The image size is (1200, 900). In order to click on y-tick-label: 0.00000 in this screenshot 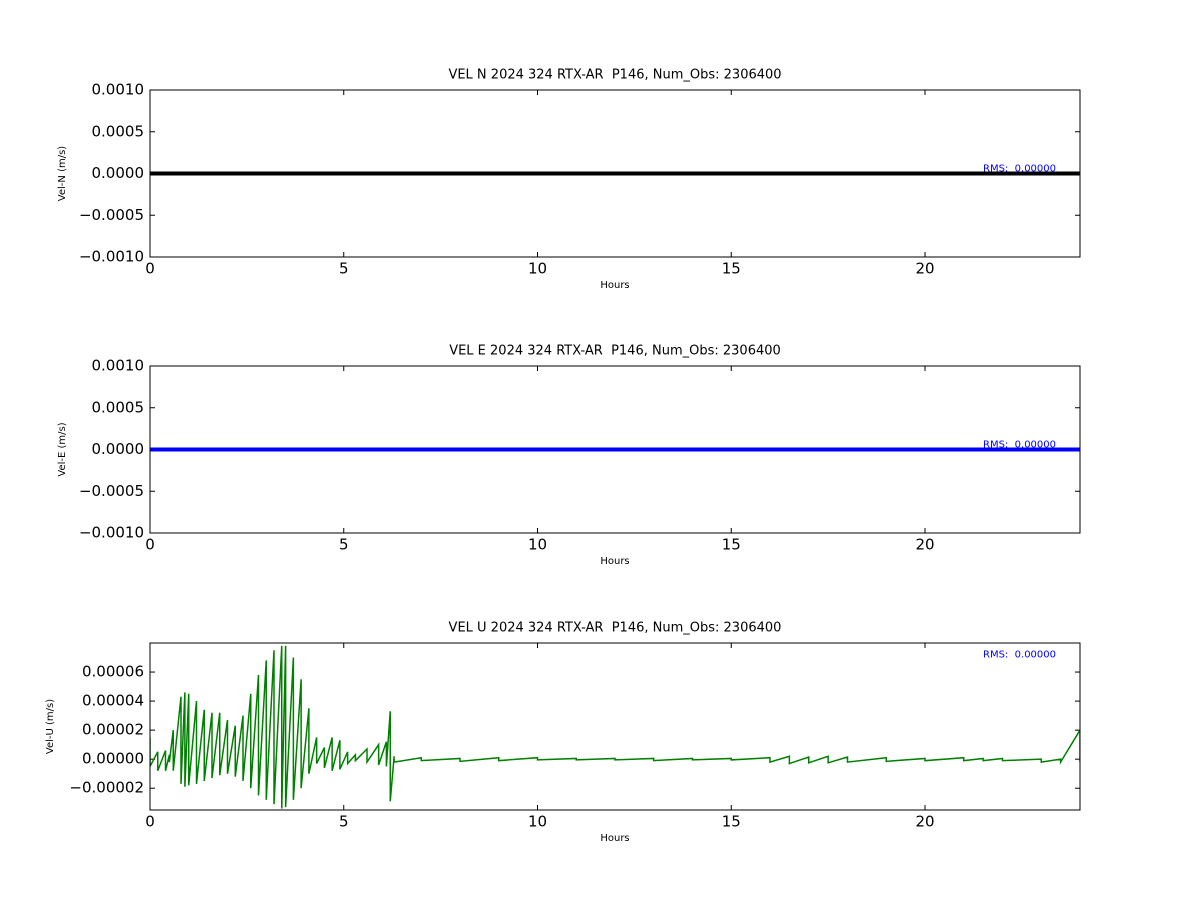, I will do `click(113, 759)`.